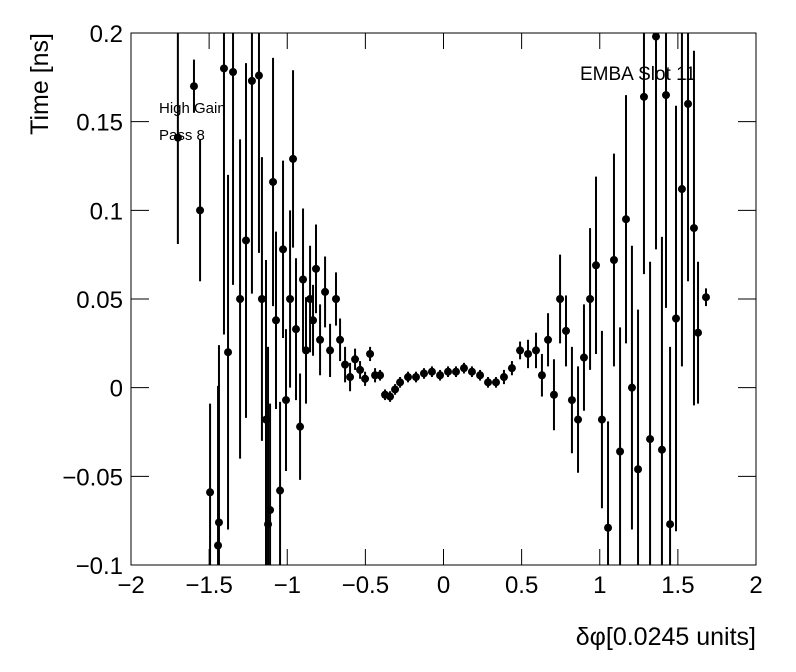 The height and width of the screenshot is (672, 796). What do you see at coordinates (99, 123) in the screenshot?
I see `y-tick-label: 0.15` at bounding box center [99, 123].